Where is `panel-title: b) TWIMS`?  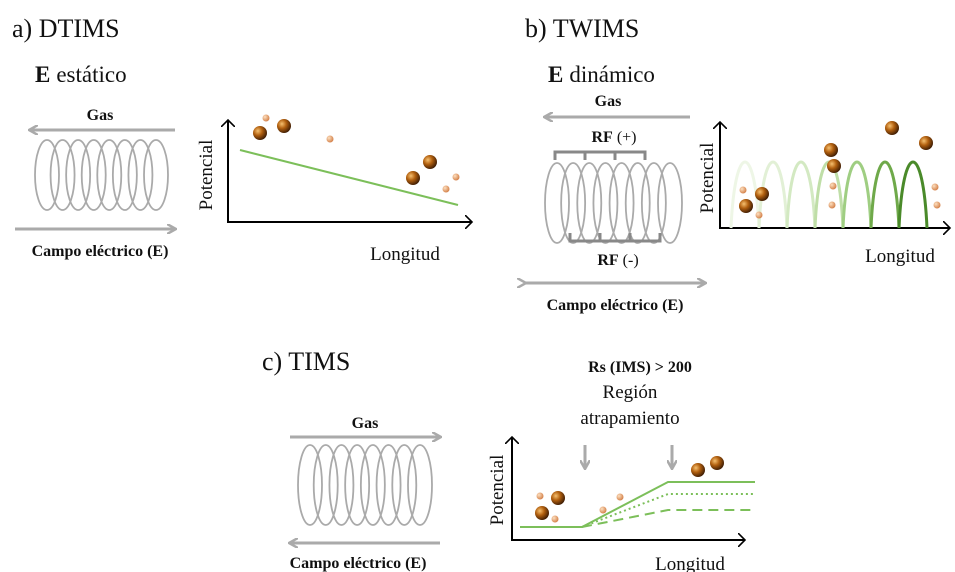 panel-title: b) TWIMS is located at coordinates (582, 28).